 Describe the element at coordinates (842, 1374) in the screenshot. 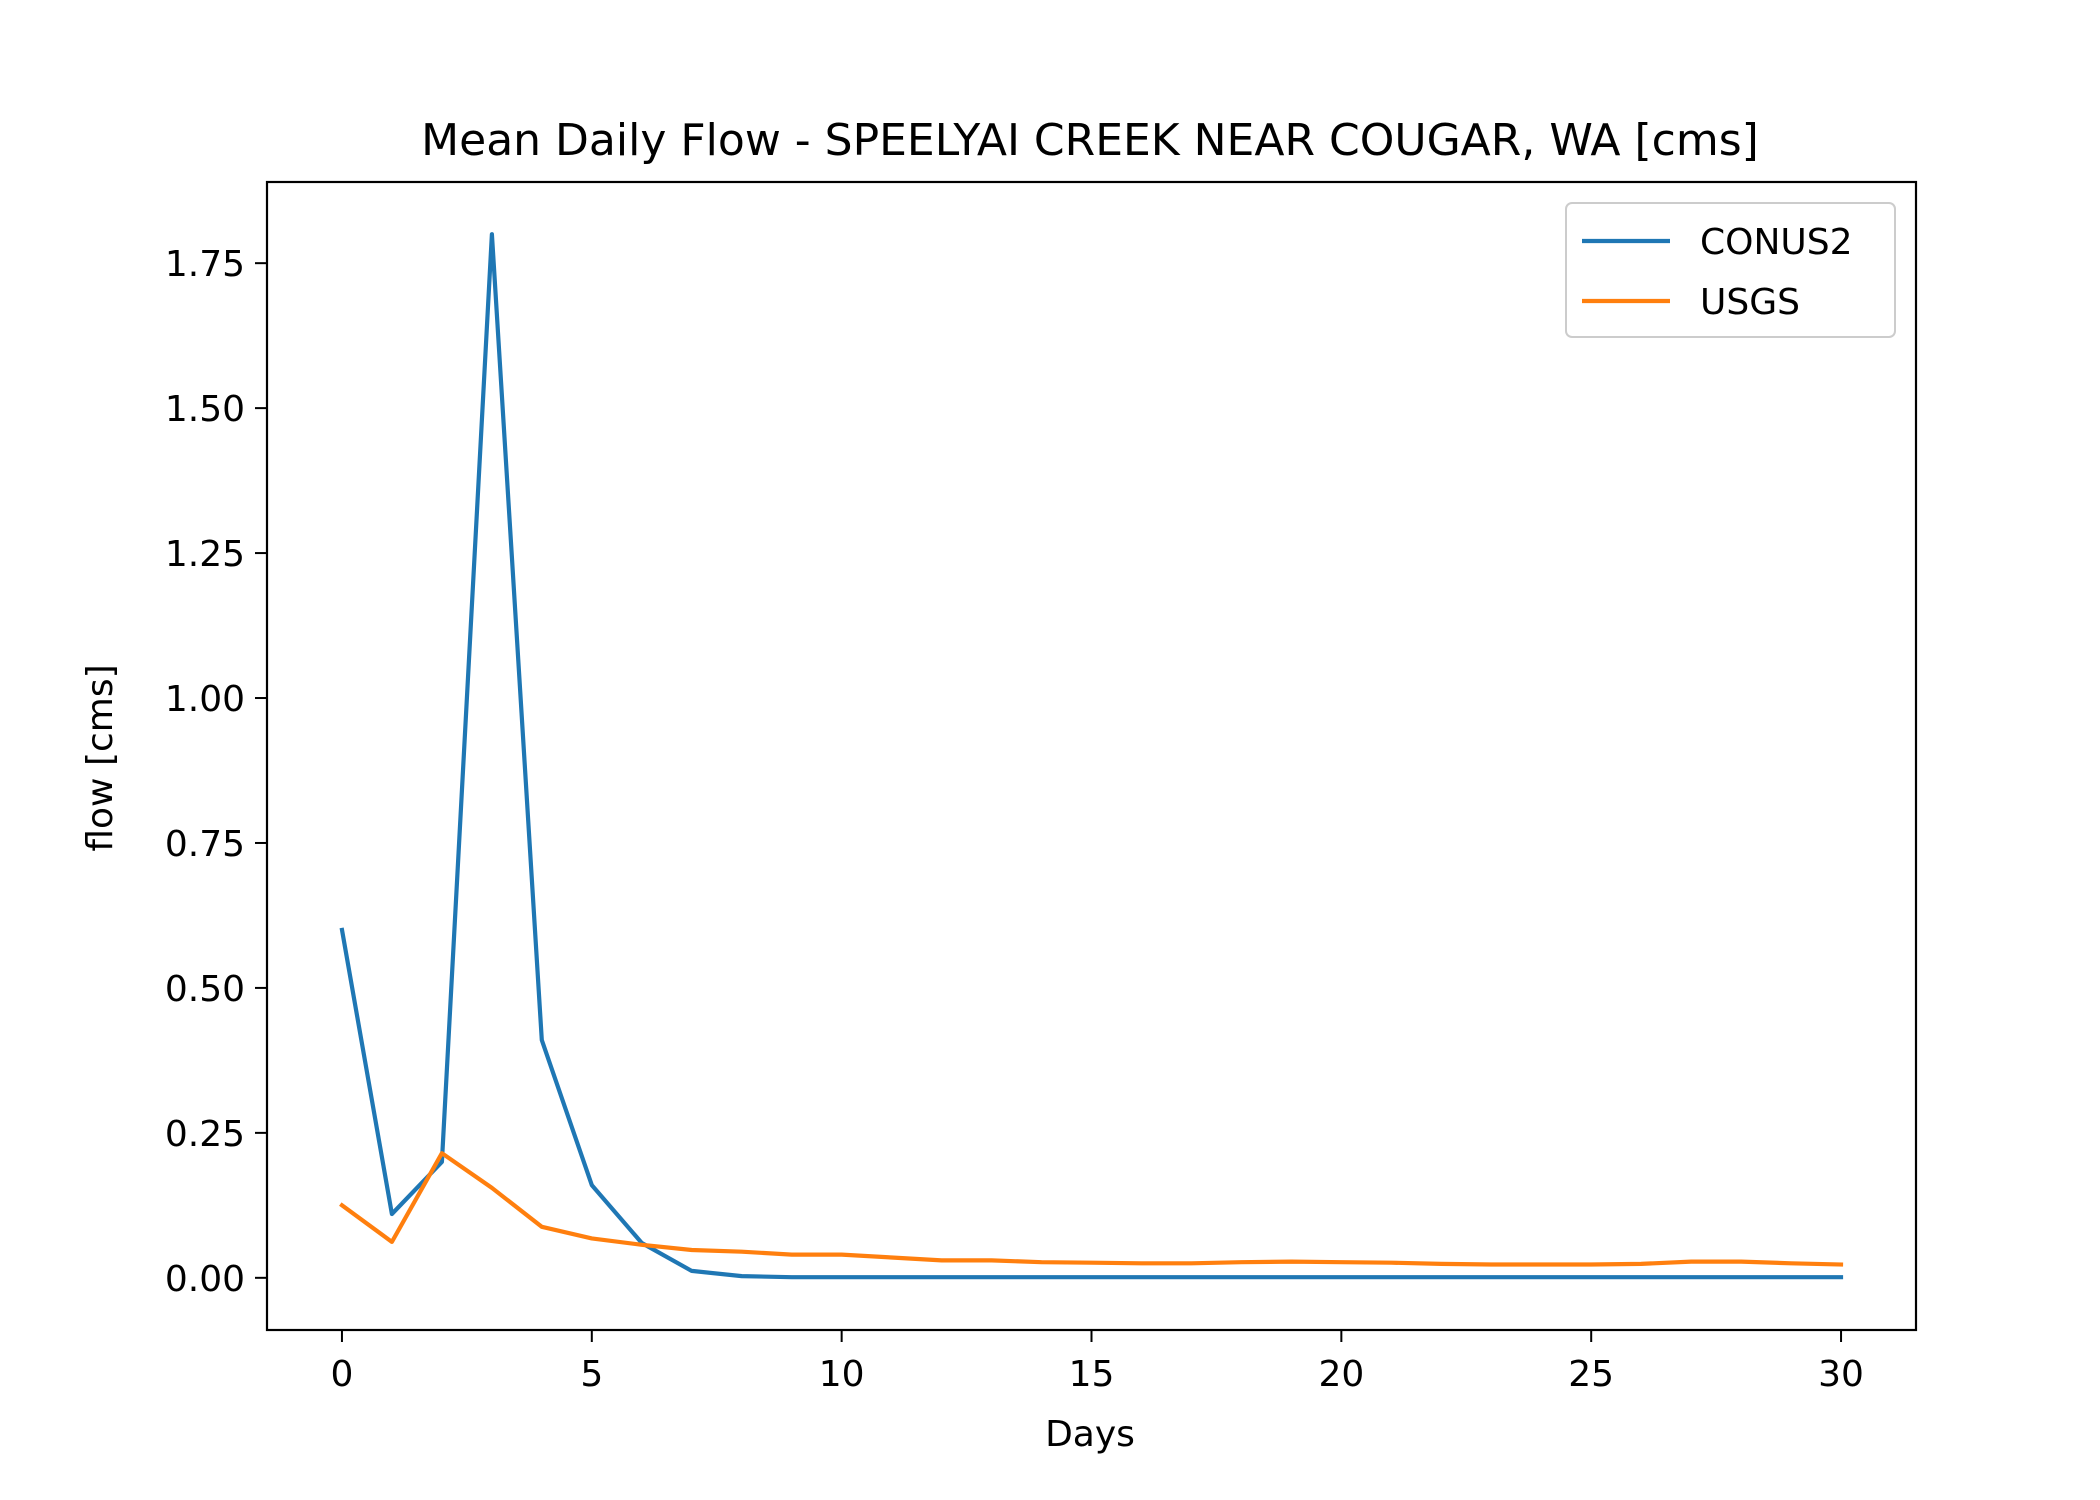

I see `x-tick-label: 10` at that location.